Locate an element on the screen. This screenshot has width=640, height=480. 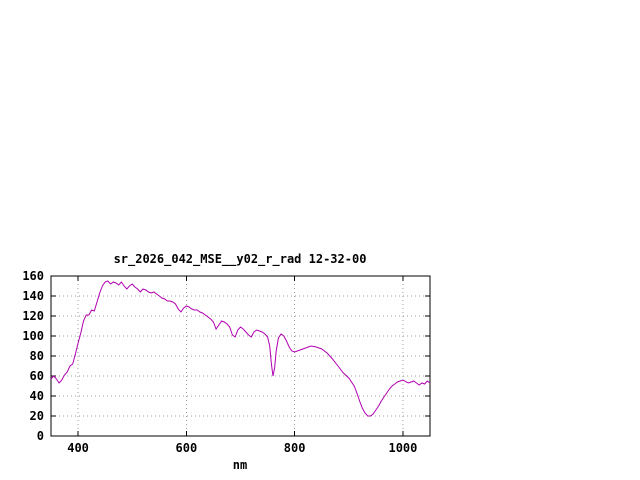
x-tick-label: 1000 is located at coordinates (402, 448).